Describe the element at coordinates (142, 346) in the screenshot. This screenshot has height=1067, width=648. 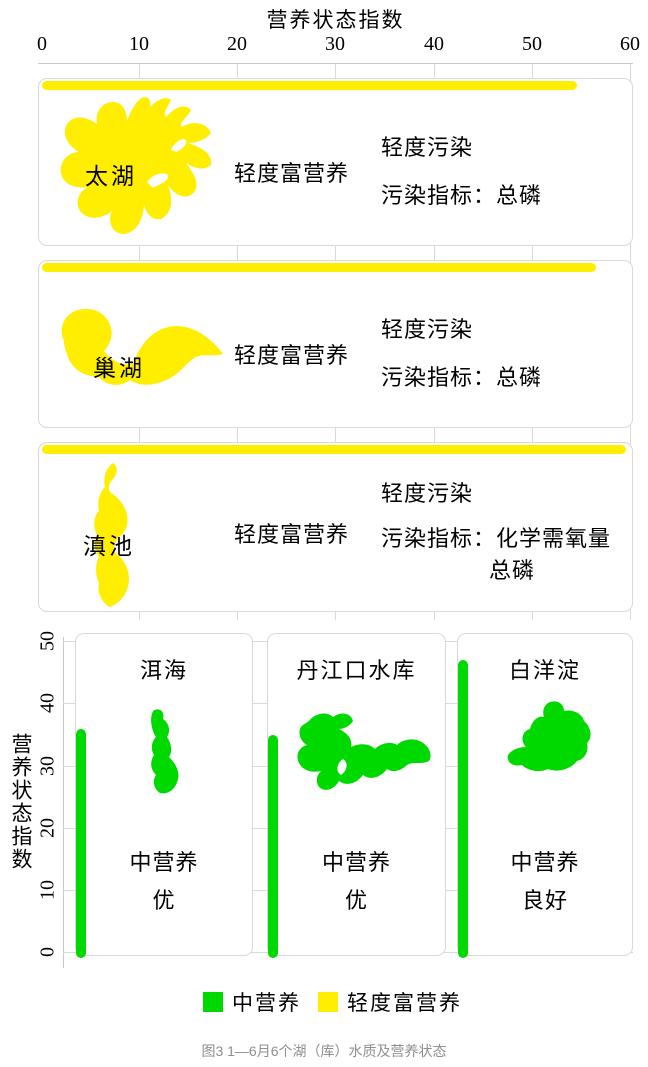
I see `chaohu-lake-shape` at that location.